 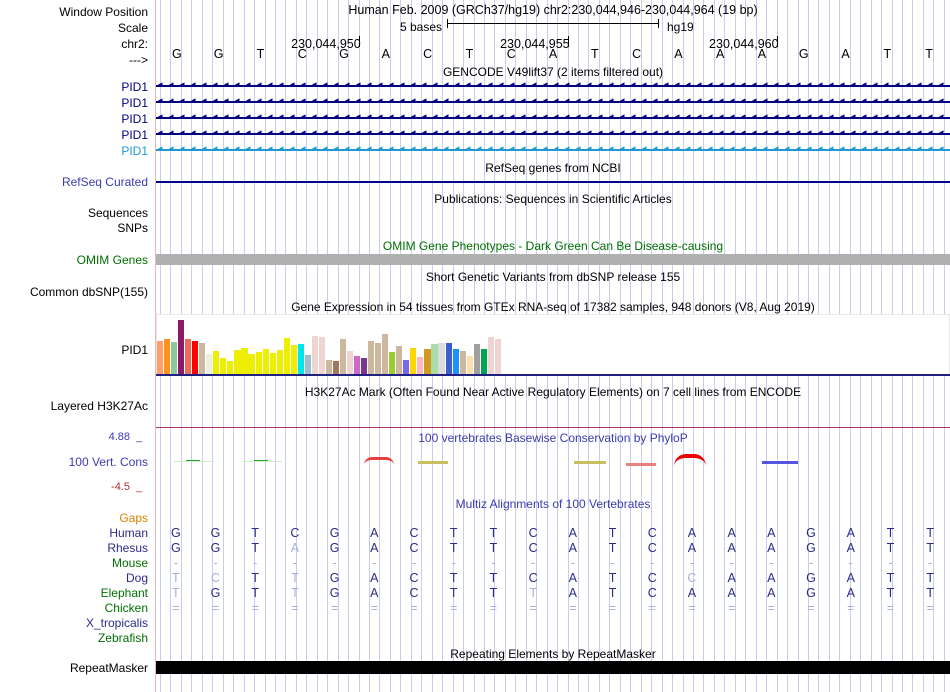 I want to click on multiz-base: T, so click(x=176, y=593).